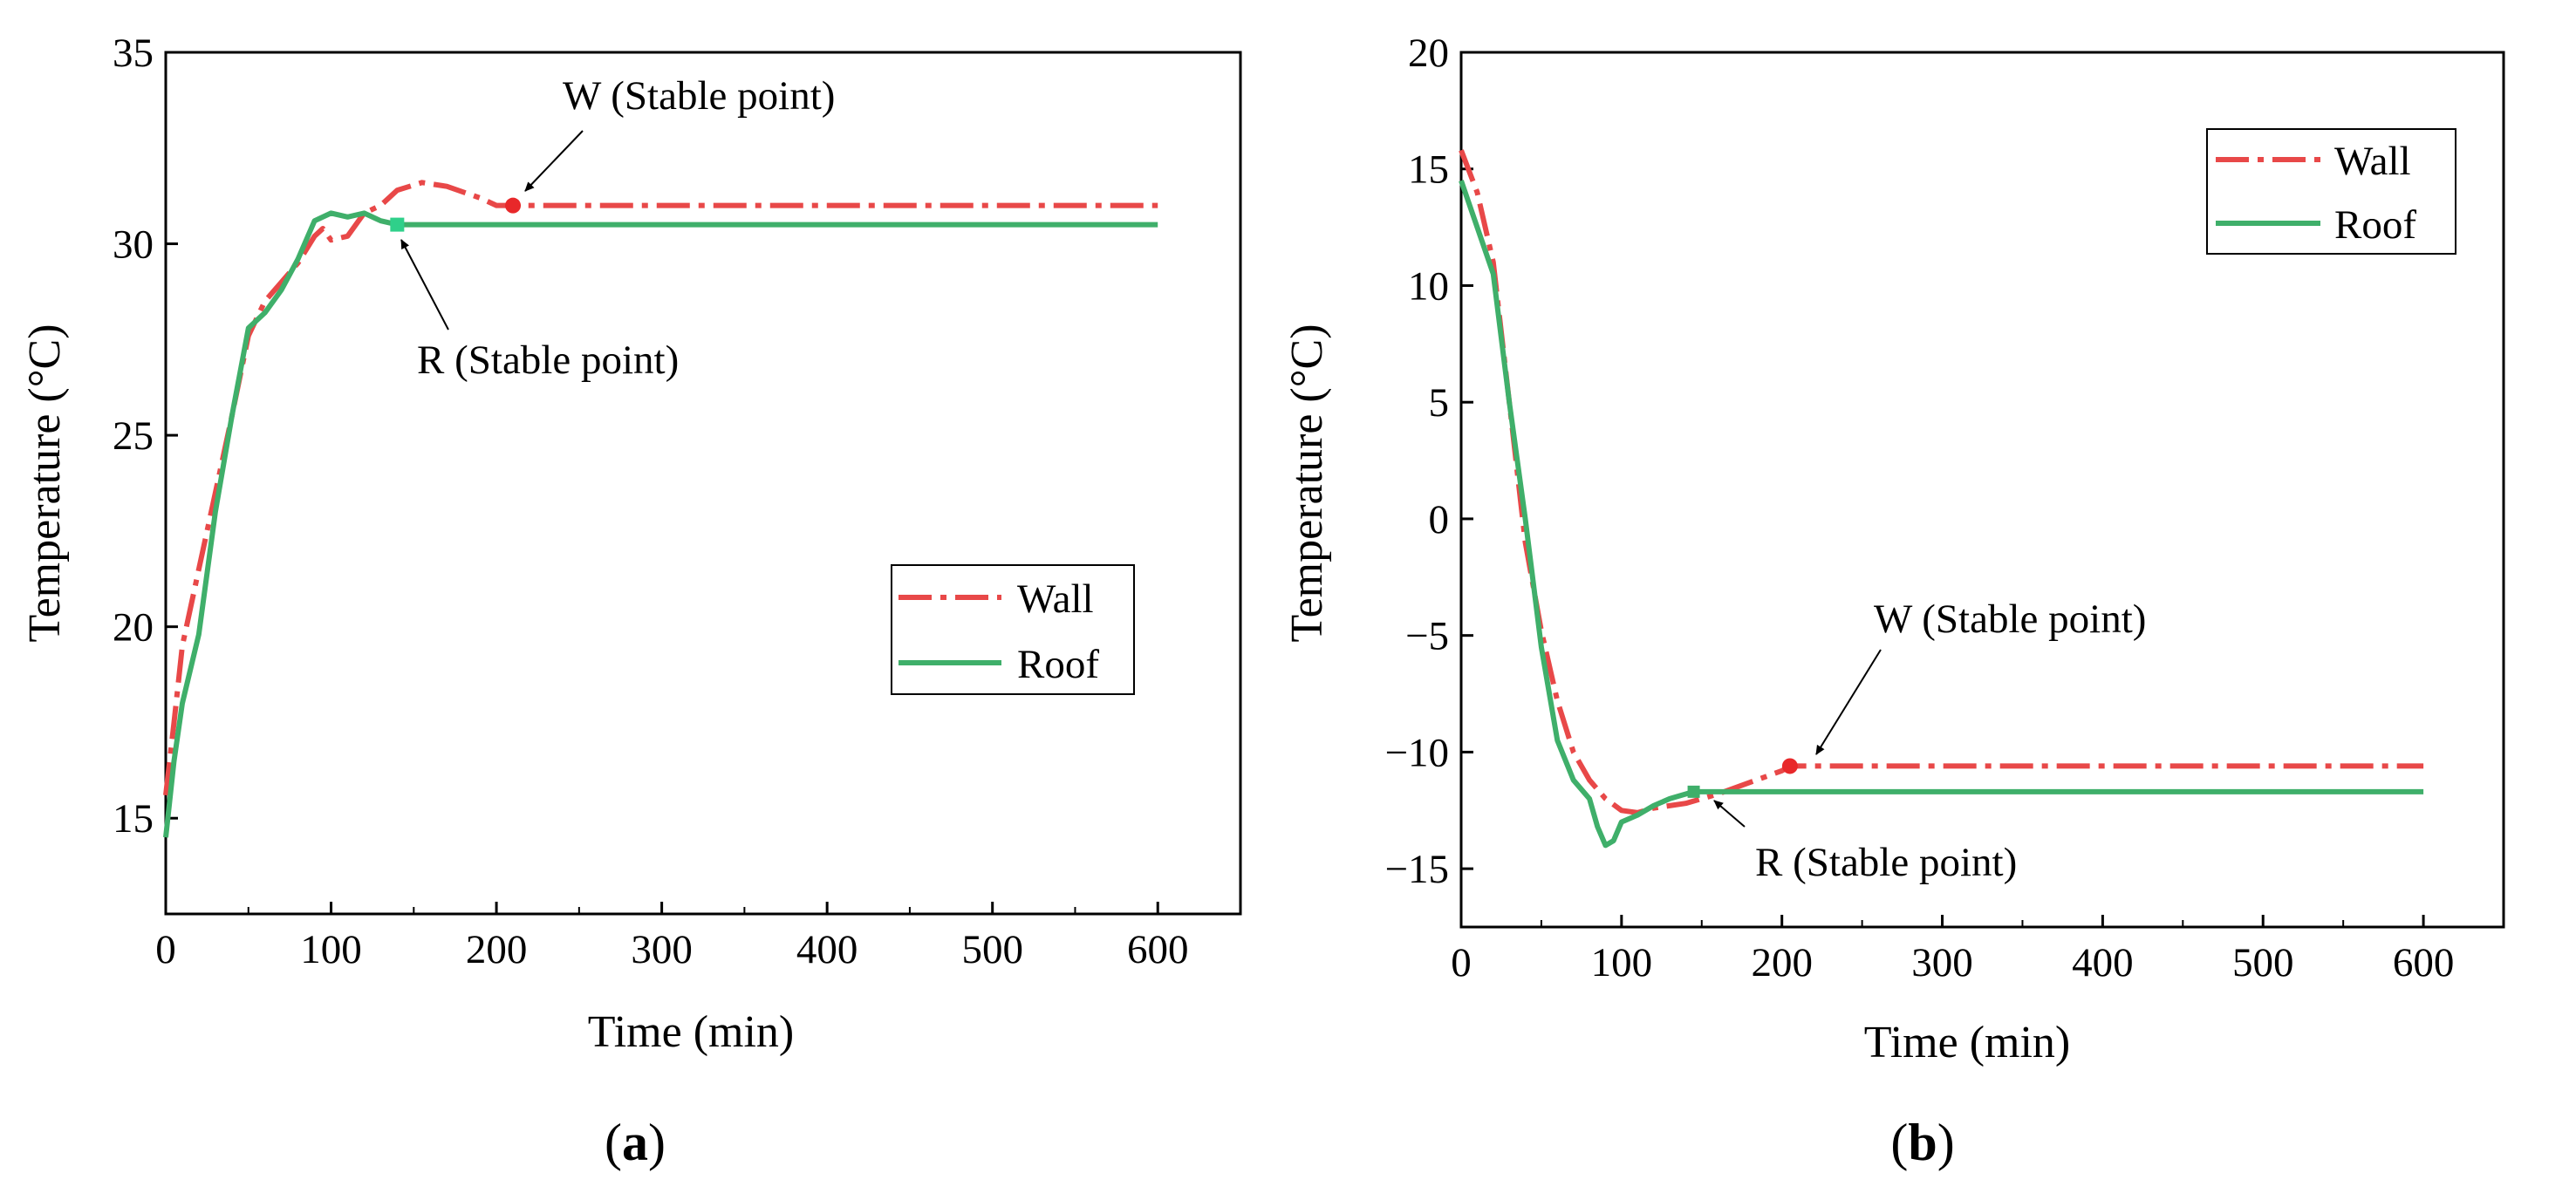  Describe the element at coordinates (133, 628) in the screenshot. I see `y-tick-label-a-1: 20` at that location.